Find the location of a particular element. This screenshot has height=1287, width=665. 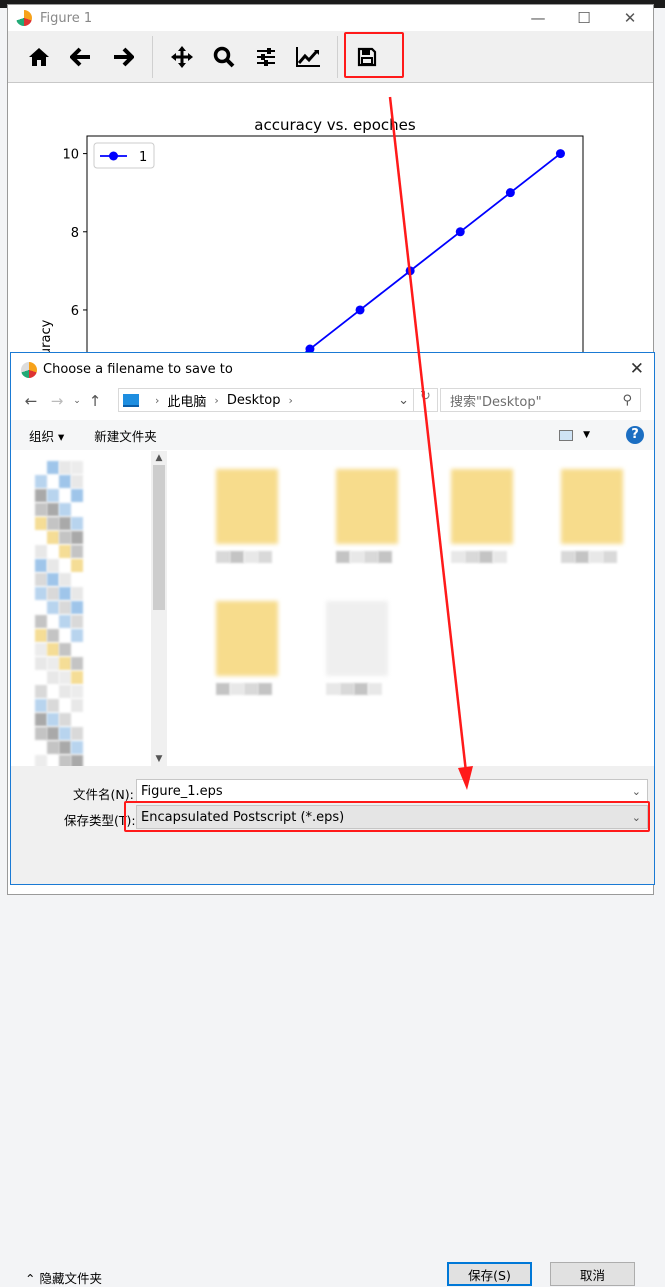

zoom-icon is located at coordinates (224, 57).